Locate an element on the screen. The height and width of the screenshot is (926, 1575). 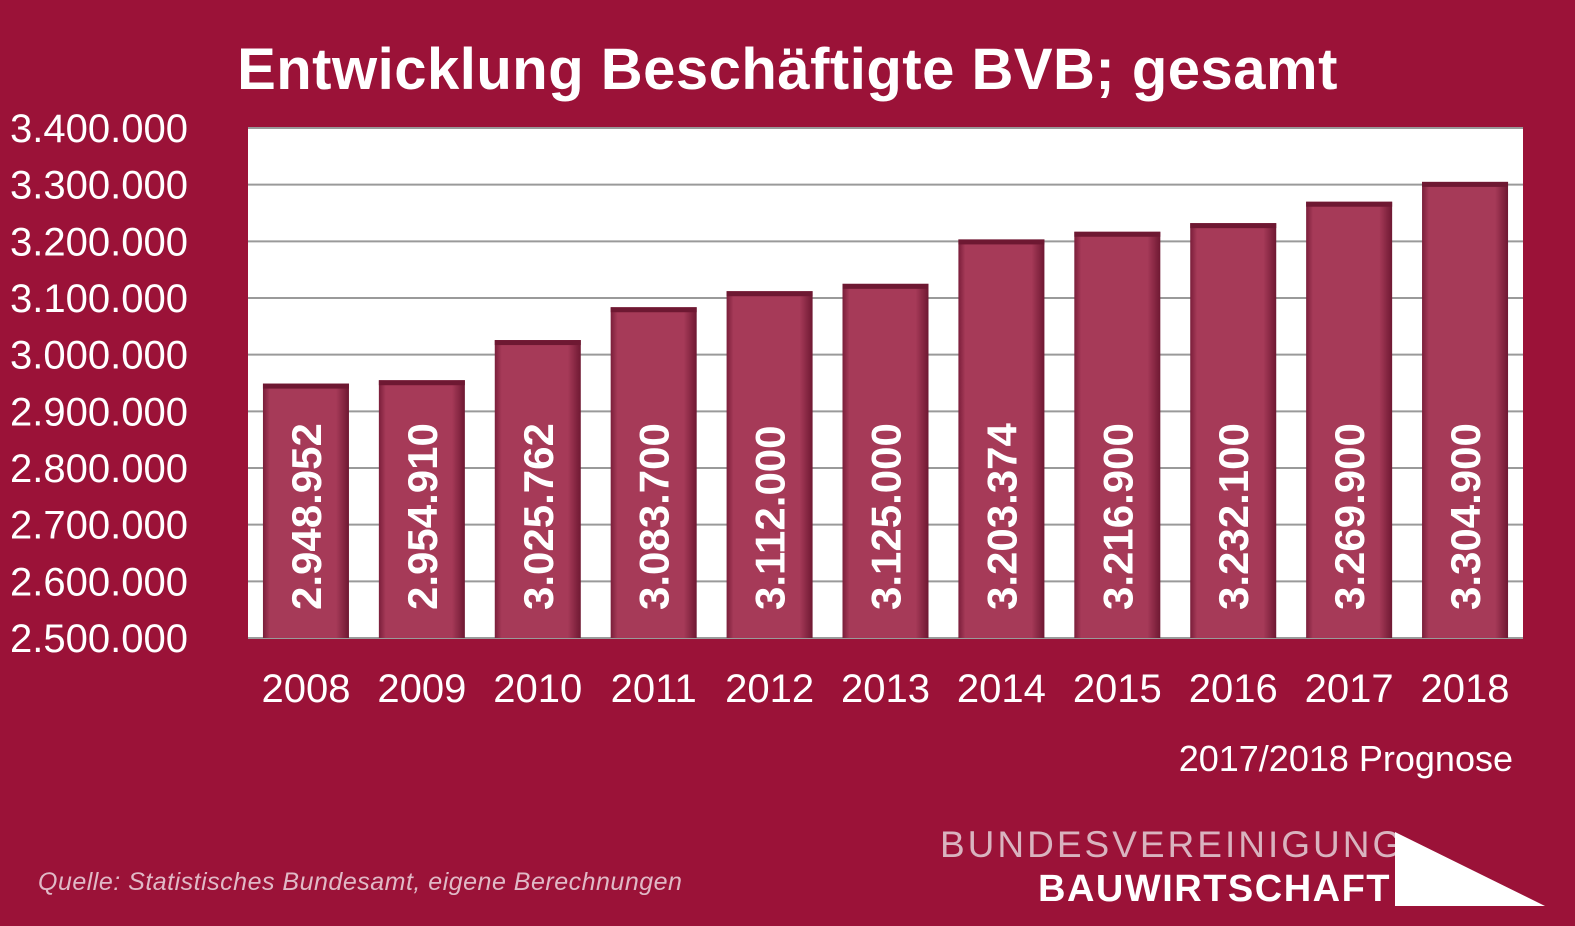
x-tick-label: 2009 is located at coordinates (421, 689).